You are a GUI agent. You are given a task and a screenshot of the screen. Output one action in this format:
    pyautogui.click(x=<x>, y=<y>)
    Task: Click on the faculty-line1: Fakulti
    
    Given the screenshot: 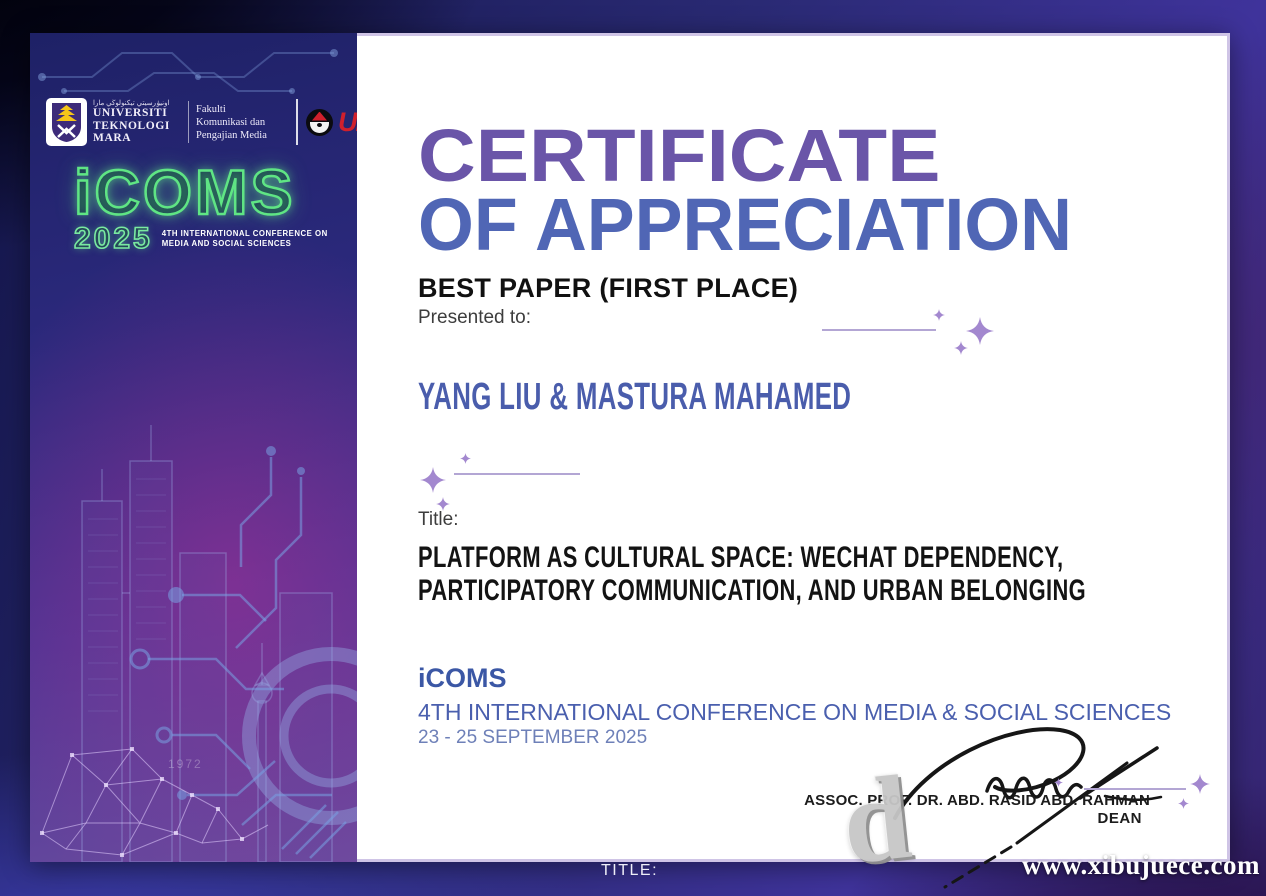 What is the action you would take?
    pyautogui.click(x=211, y=109)
    